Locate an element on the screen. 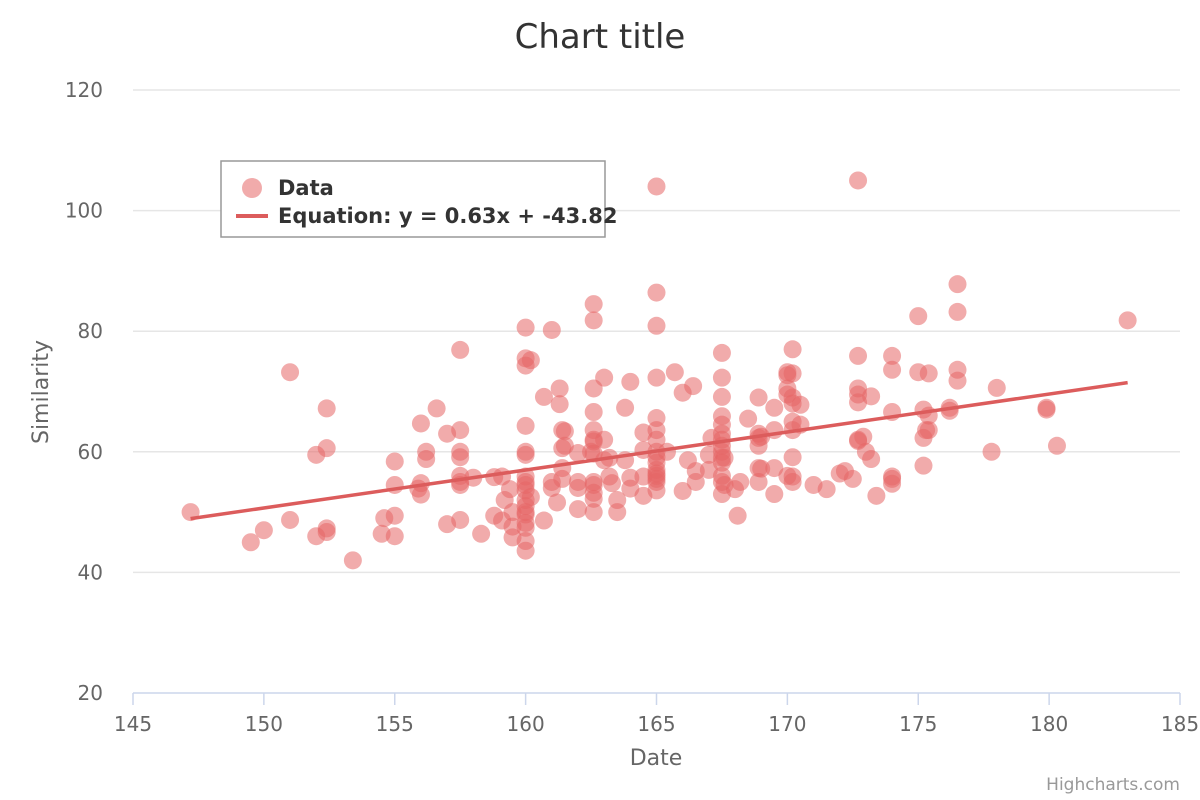 This screenshot has width=1200, height=800. trend-line is located at coordinates (659, 450).